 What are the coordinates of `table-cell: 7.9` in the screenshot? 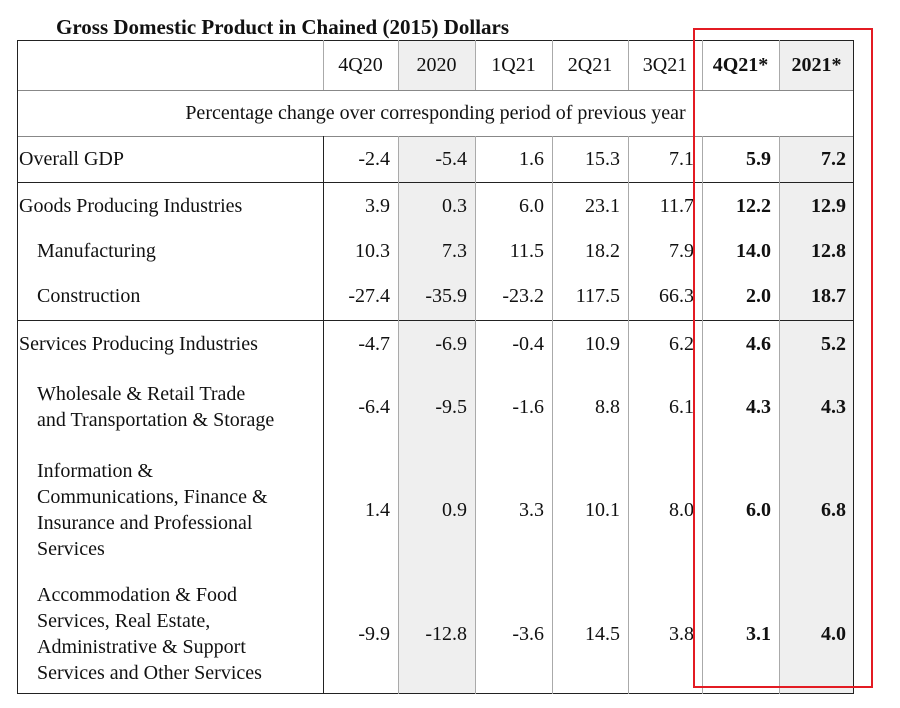 It's located at (681, 250).